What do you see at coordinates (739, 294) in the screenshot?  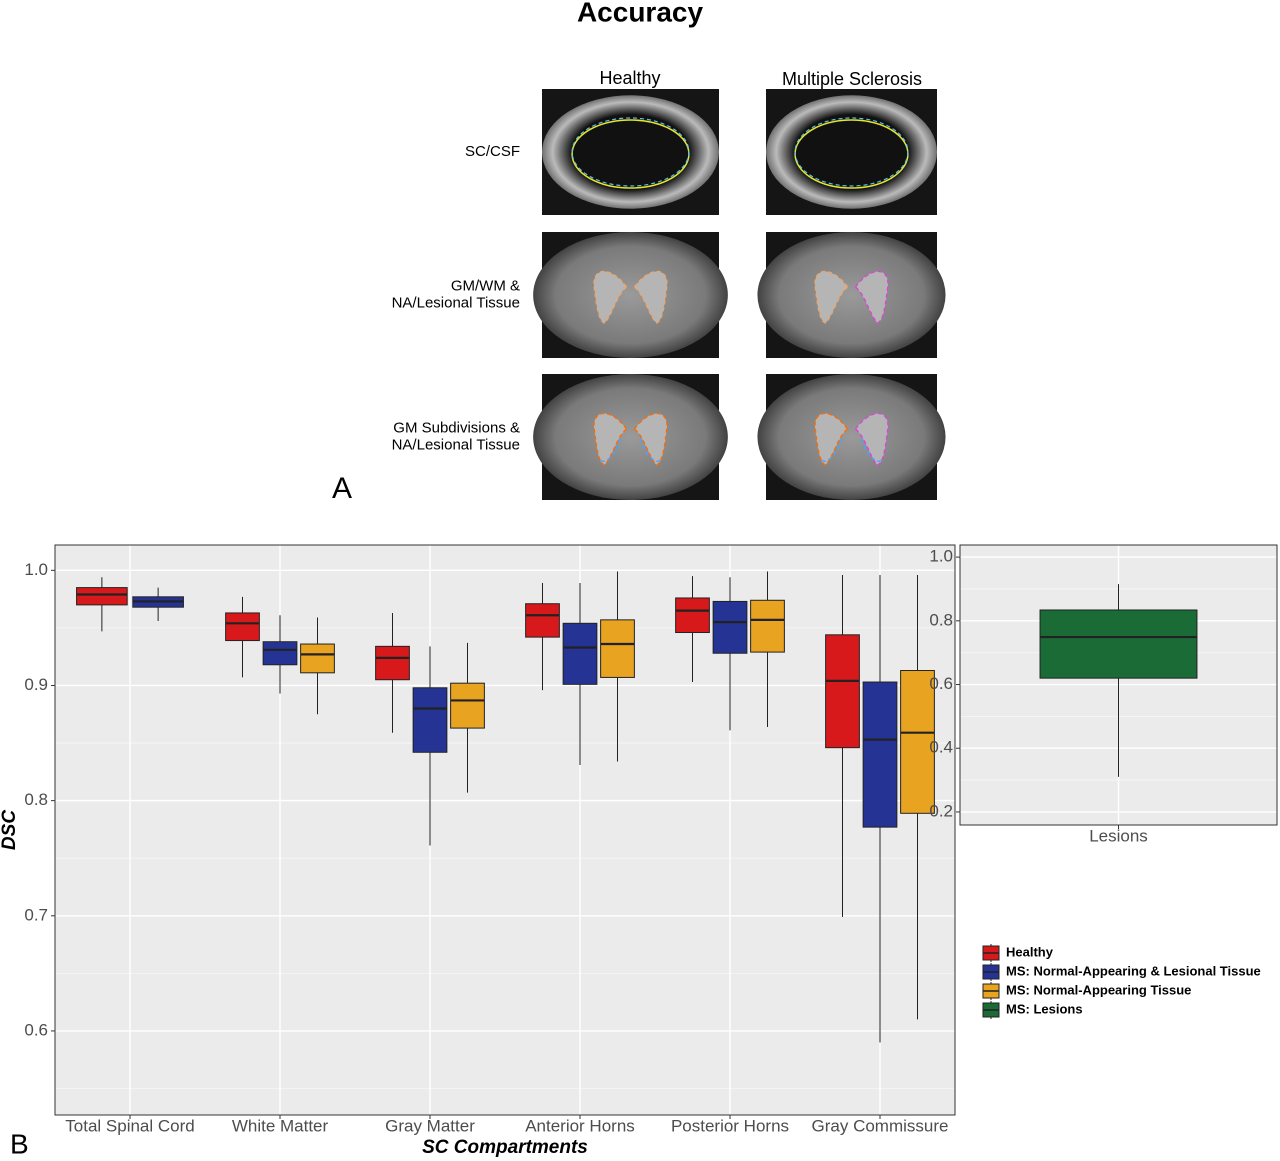 I see `scan-images` at bounding box center [739, 294].